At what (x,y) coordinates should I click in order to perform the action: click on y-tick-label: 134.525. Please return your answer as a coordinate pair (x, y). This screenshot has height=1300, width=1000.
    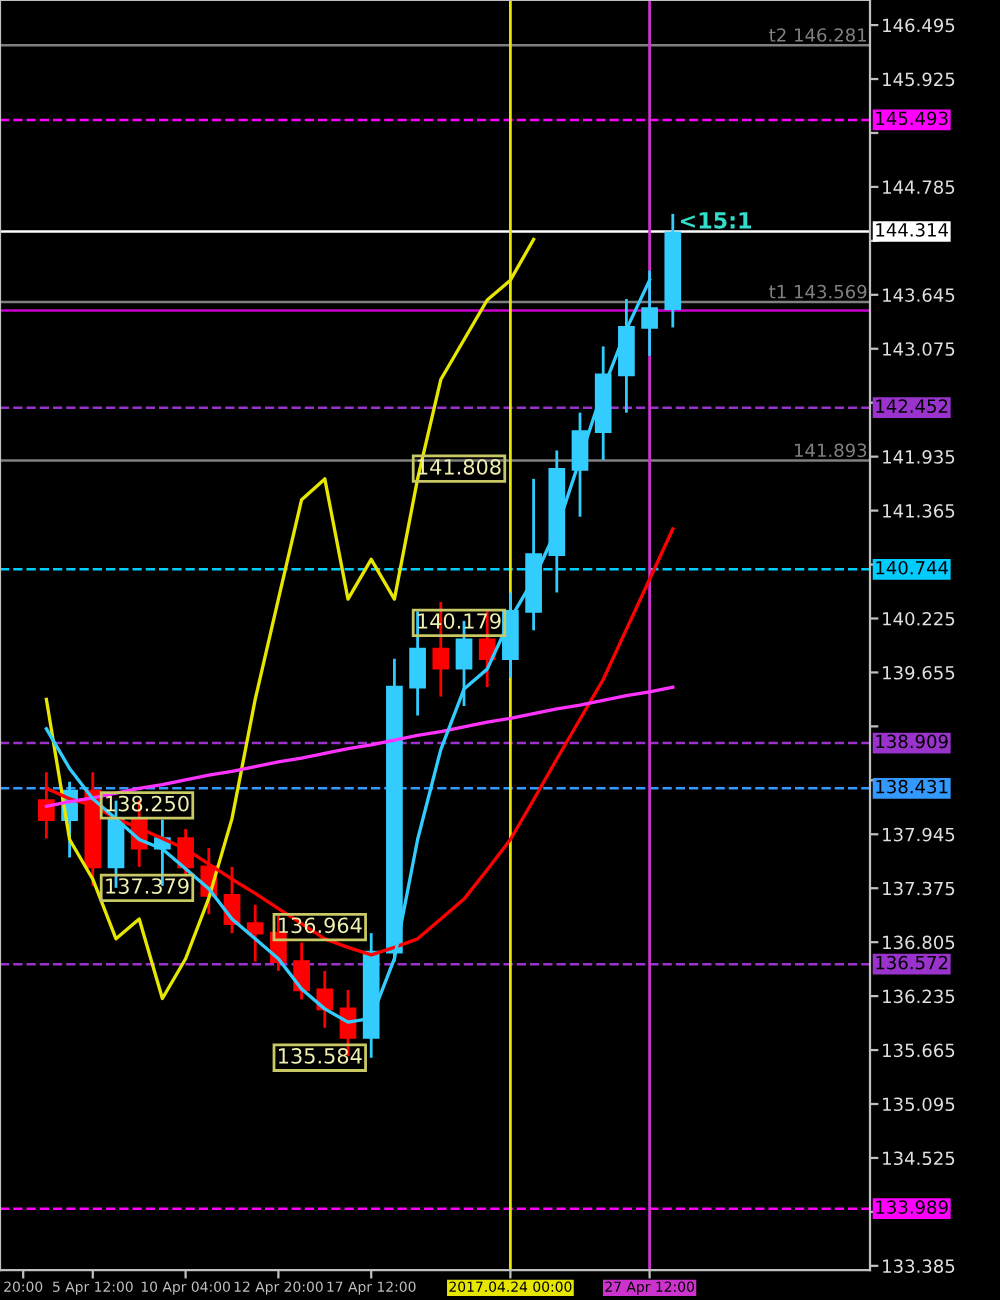
    Looking at the image, I should click on (919, 1158).